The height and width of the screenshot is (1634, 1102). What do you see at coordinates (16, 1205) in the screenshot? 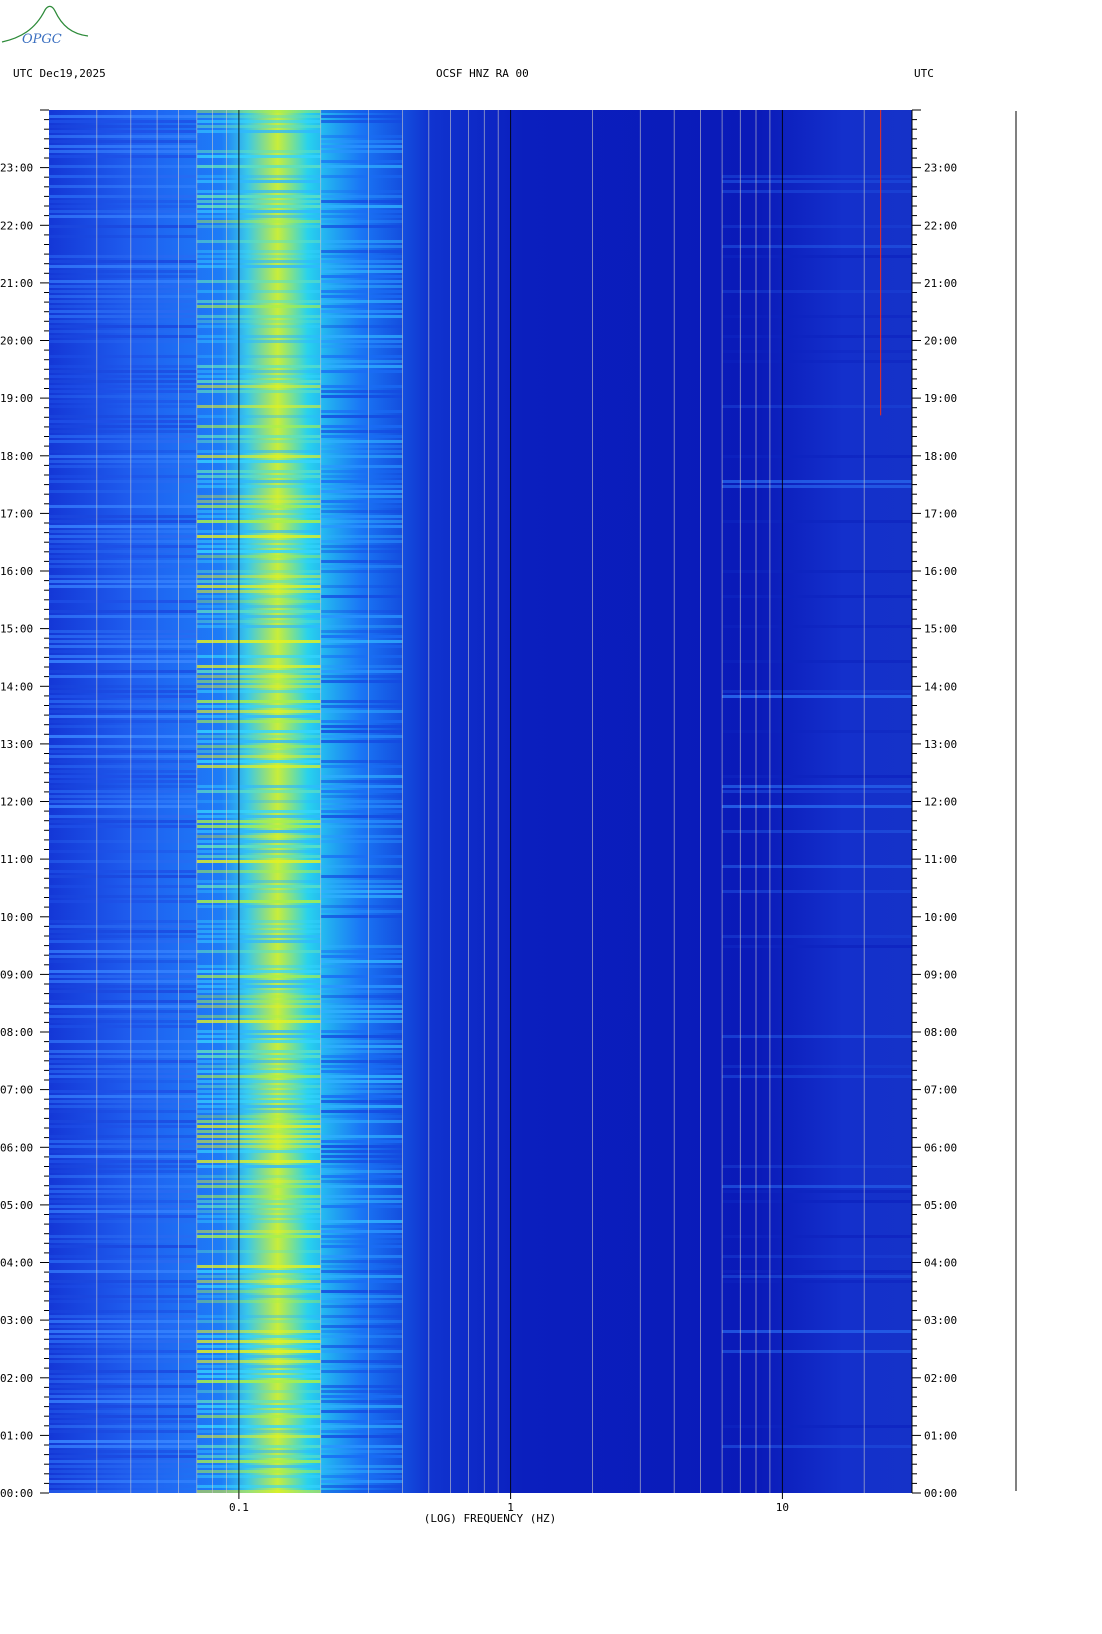
I see `y-tick-label: 05:00` at bounding box center [16, 1205].